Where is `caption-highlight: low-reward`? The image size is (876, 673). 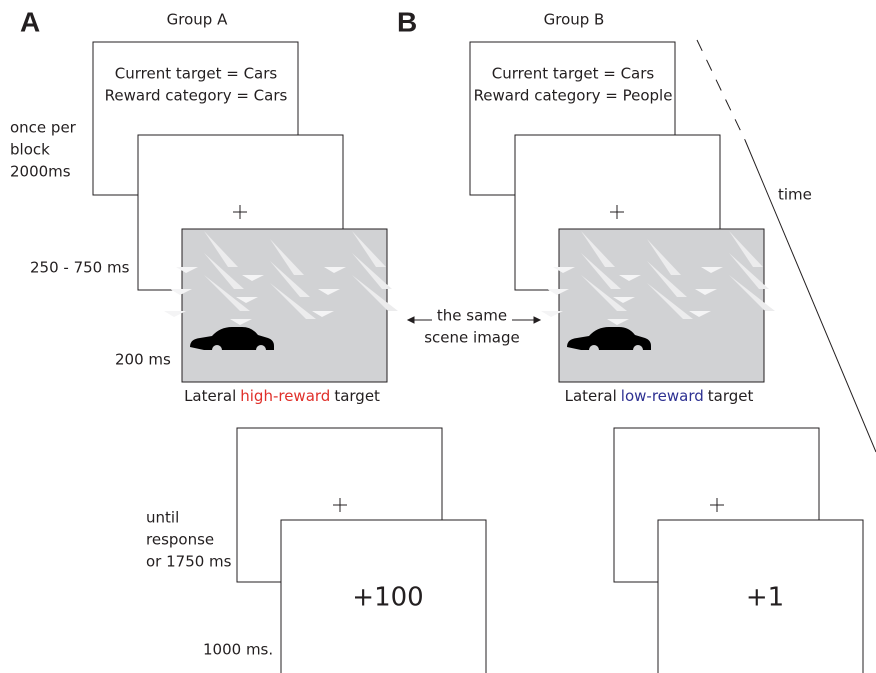
caption-highlight: low-reward is located at coordinates (662, 396).